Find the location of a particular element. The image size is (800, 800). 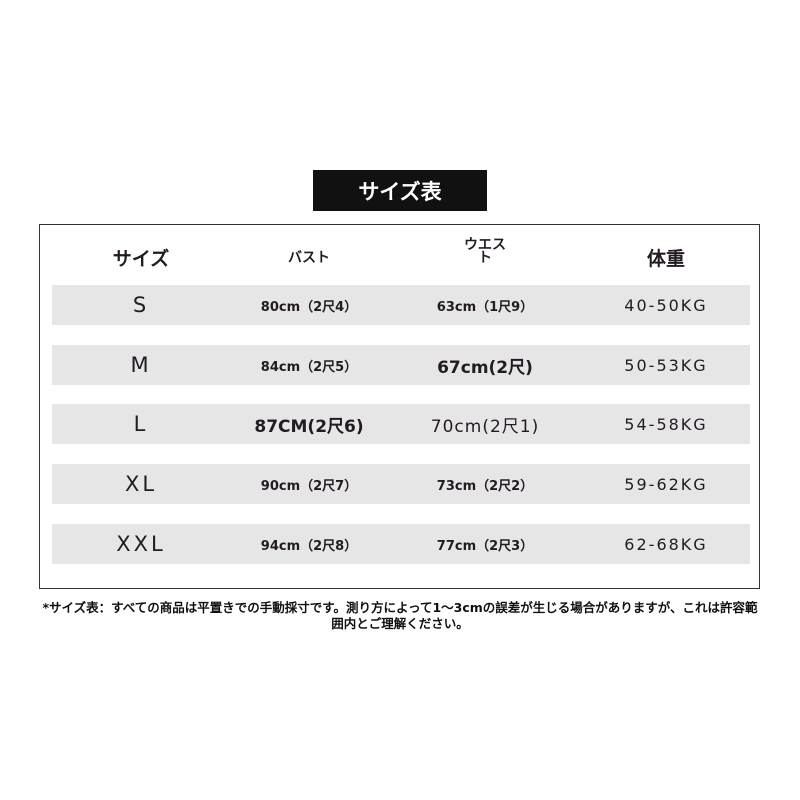

waist-cell: 70cm(2尺1) is located at coordinates (485, 426).